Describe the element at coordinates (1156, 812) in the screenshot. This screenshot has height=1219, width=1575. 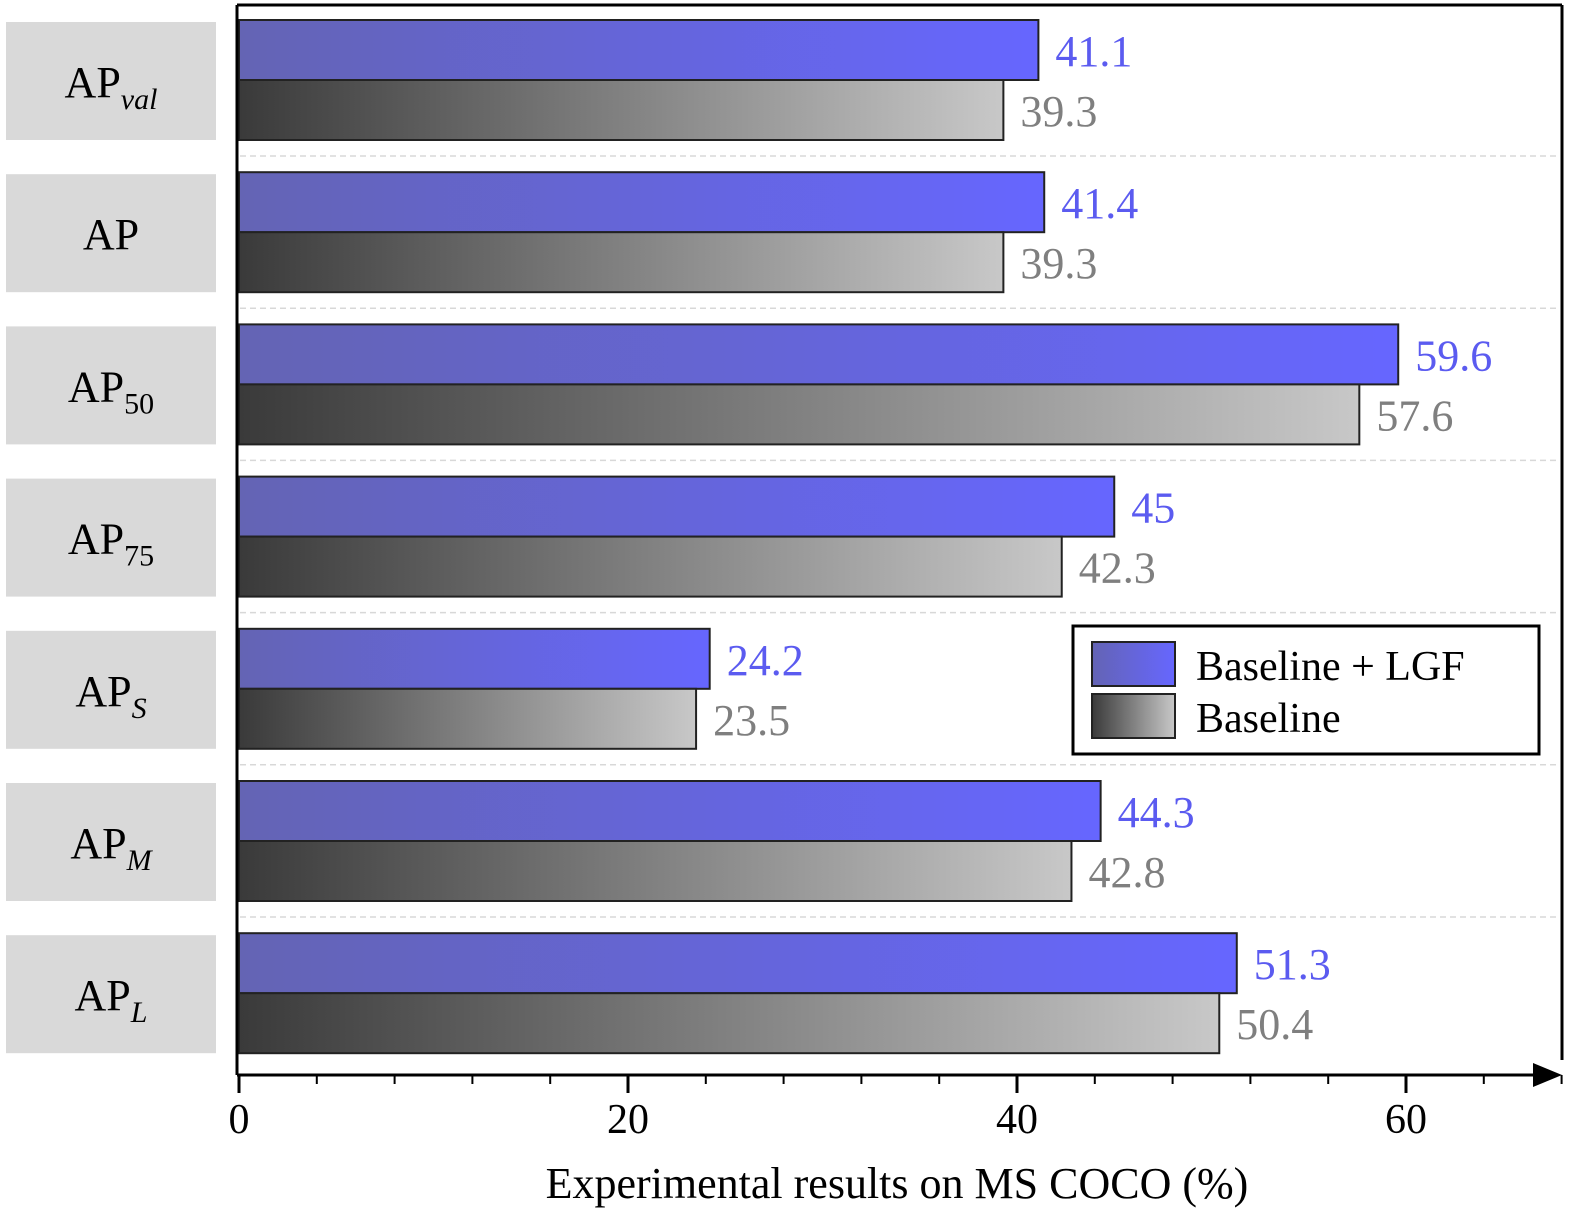
I see `value-label-lgf: 44.3` at that location.